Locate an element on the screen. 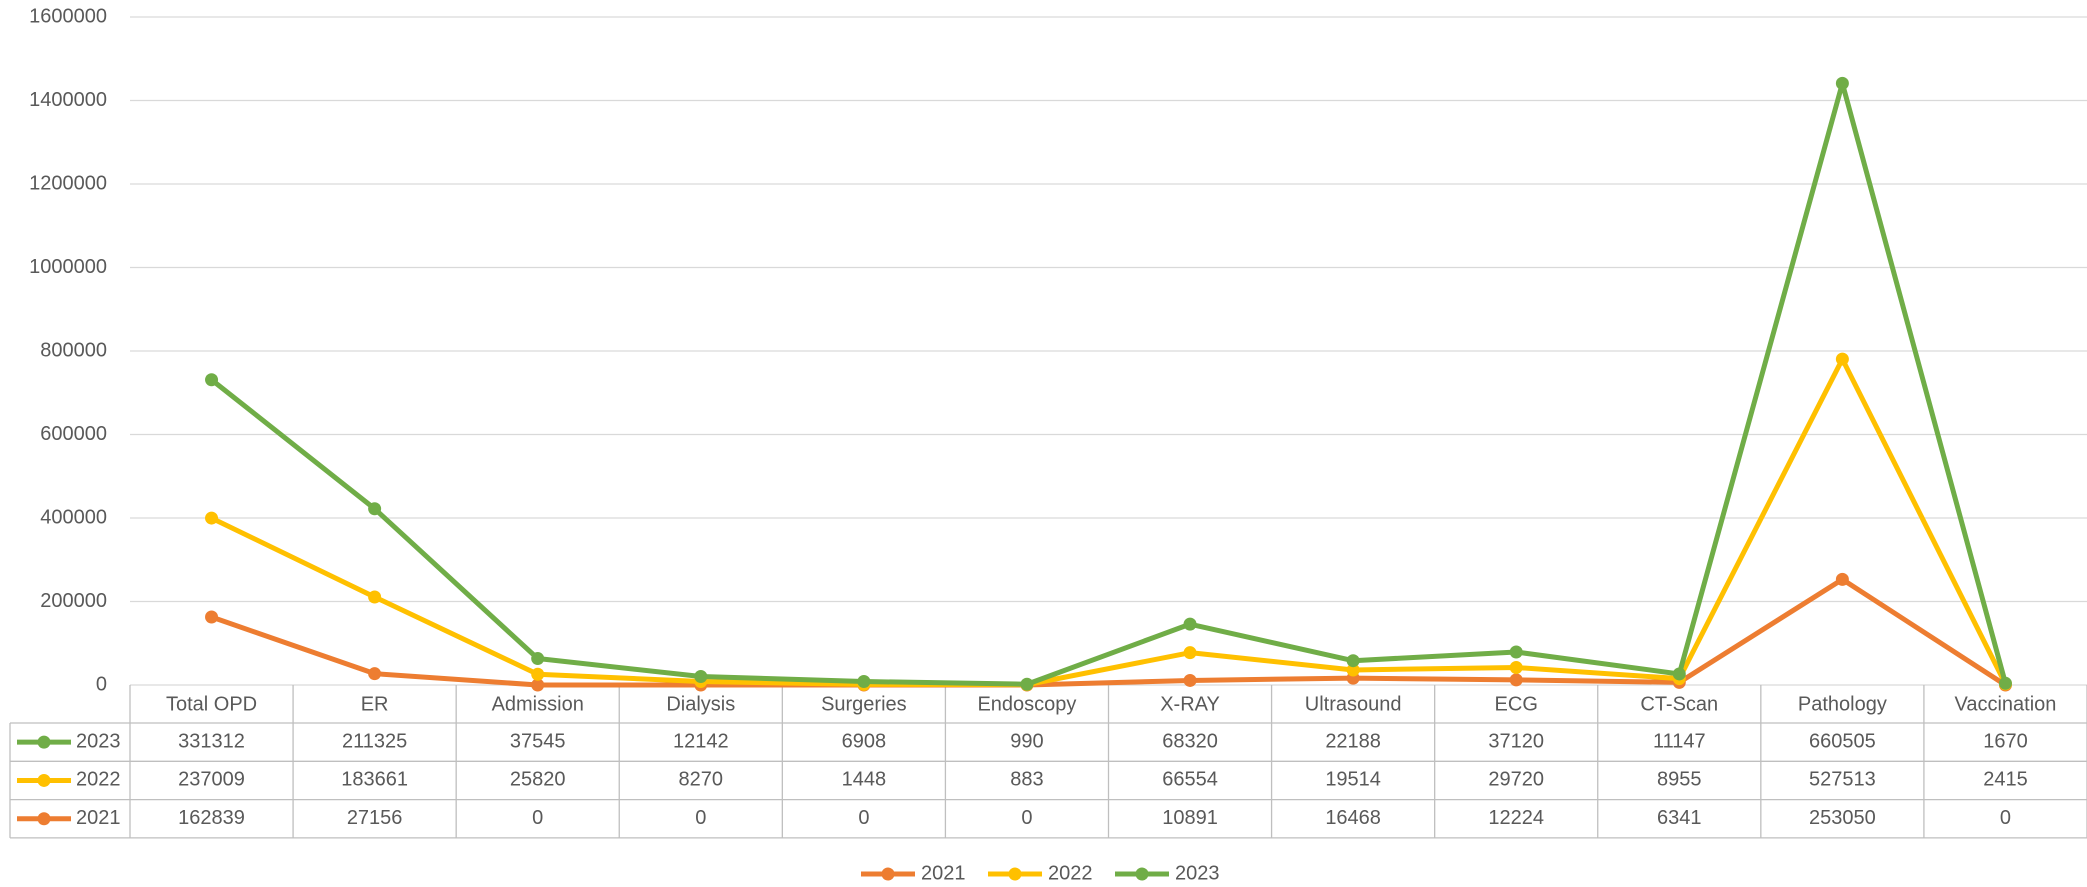 The image size is (2087, 887). y-tick-label: 800000 is located at coordinates (73, 350).